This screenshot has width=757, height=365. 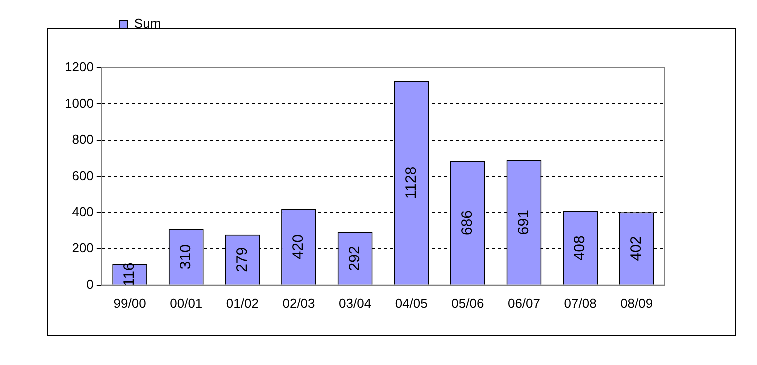 I want to click on x-tick-label: 08/09, so click(x=637, y=303).